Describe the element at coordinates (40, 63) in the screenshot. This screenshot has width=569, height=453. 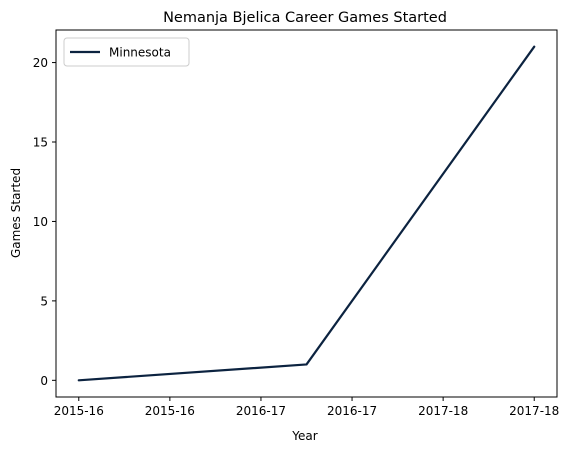
I see `y-tick-label: 20` at that location.